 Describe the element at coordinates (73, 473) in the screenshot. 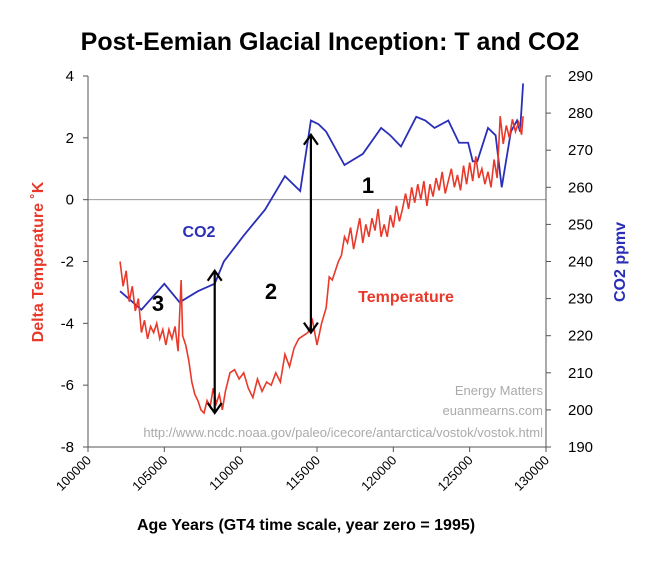

I see `x-tick-label: 100000` at that location.